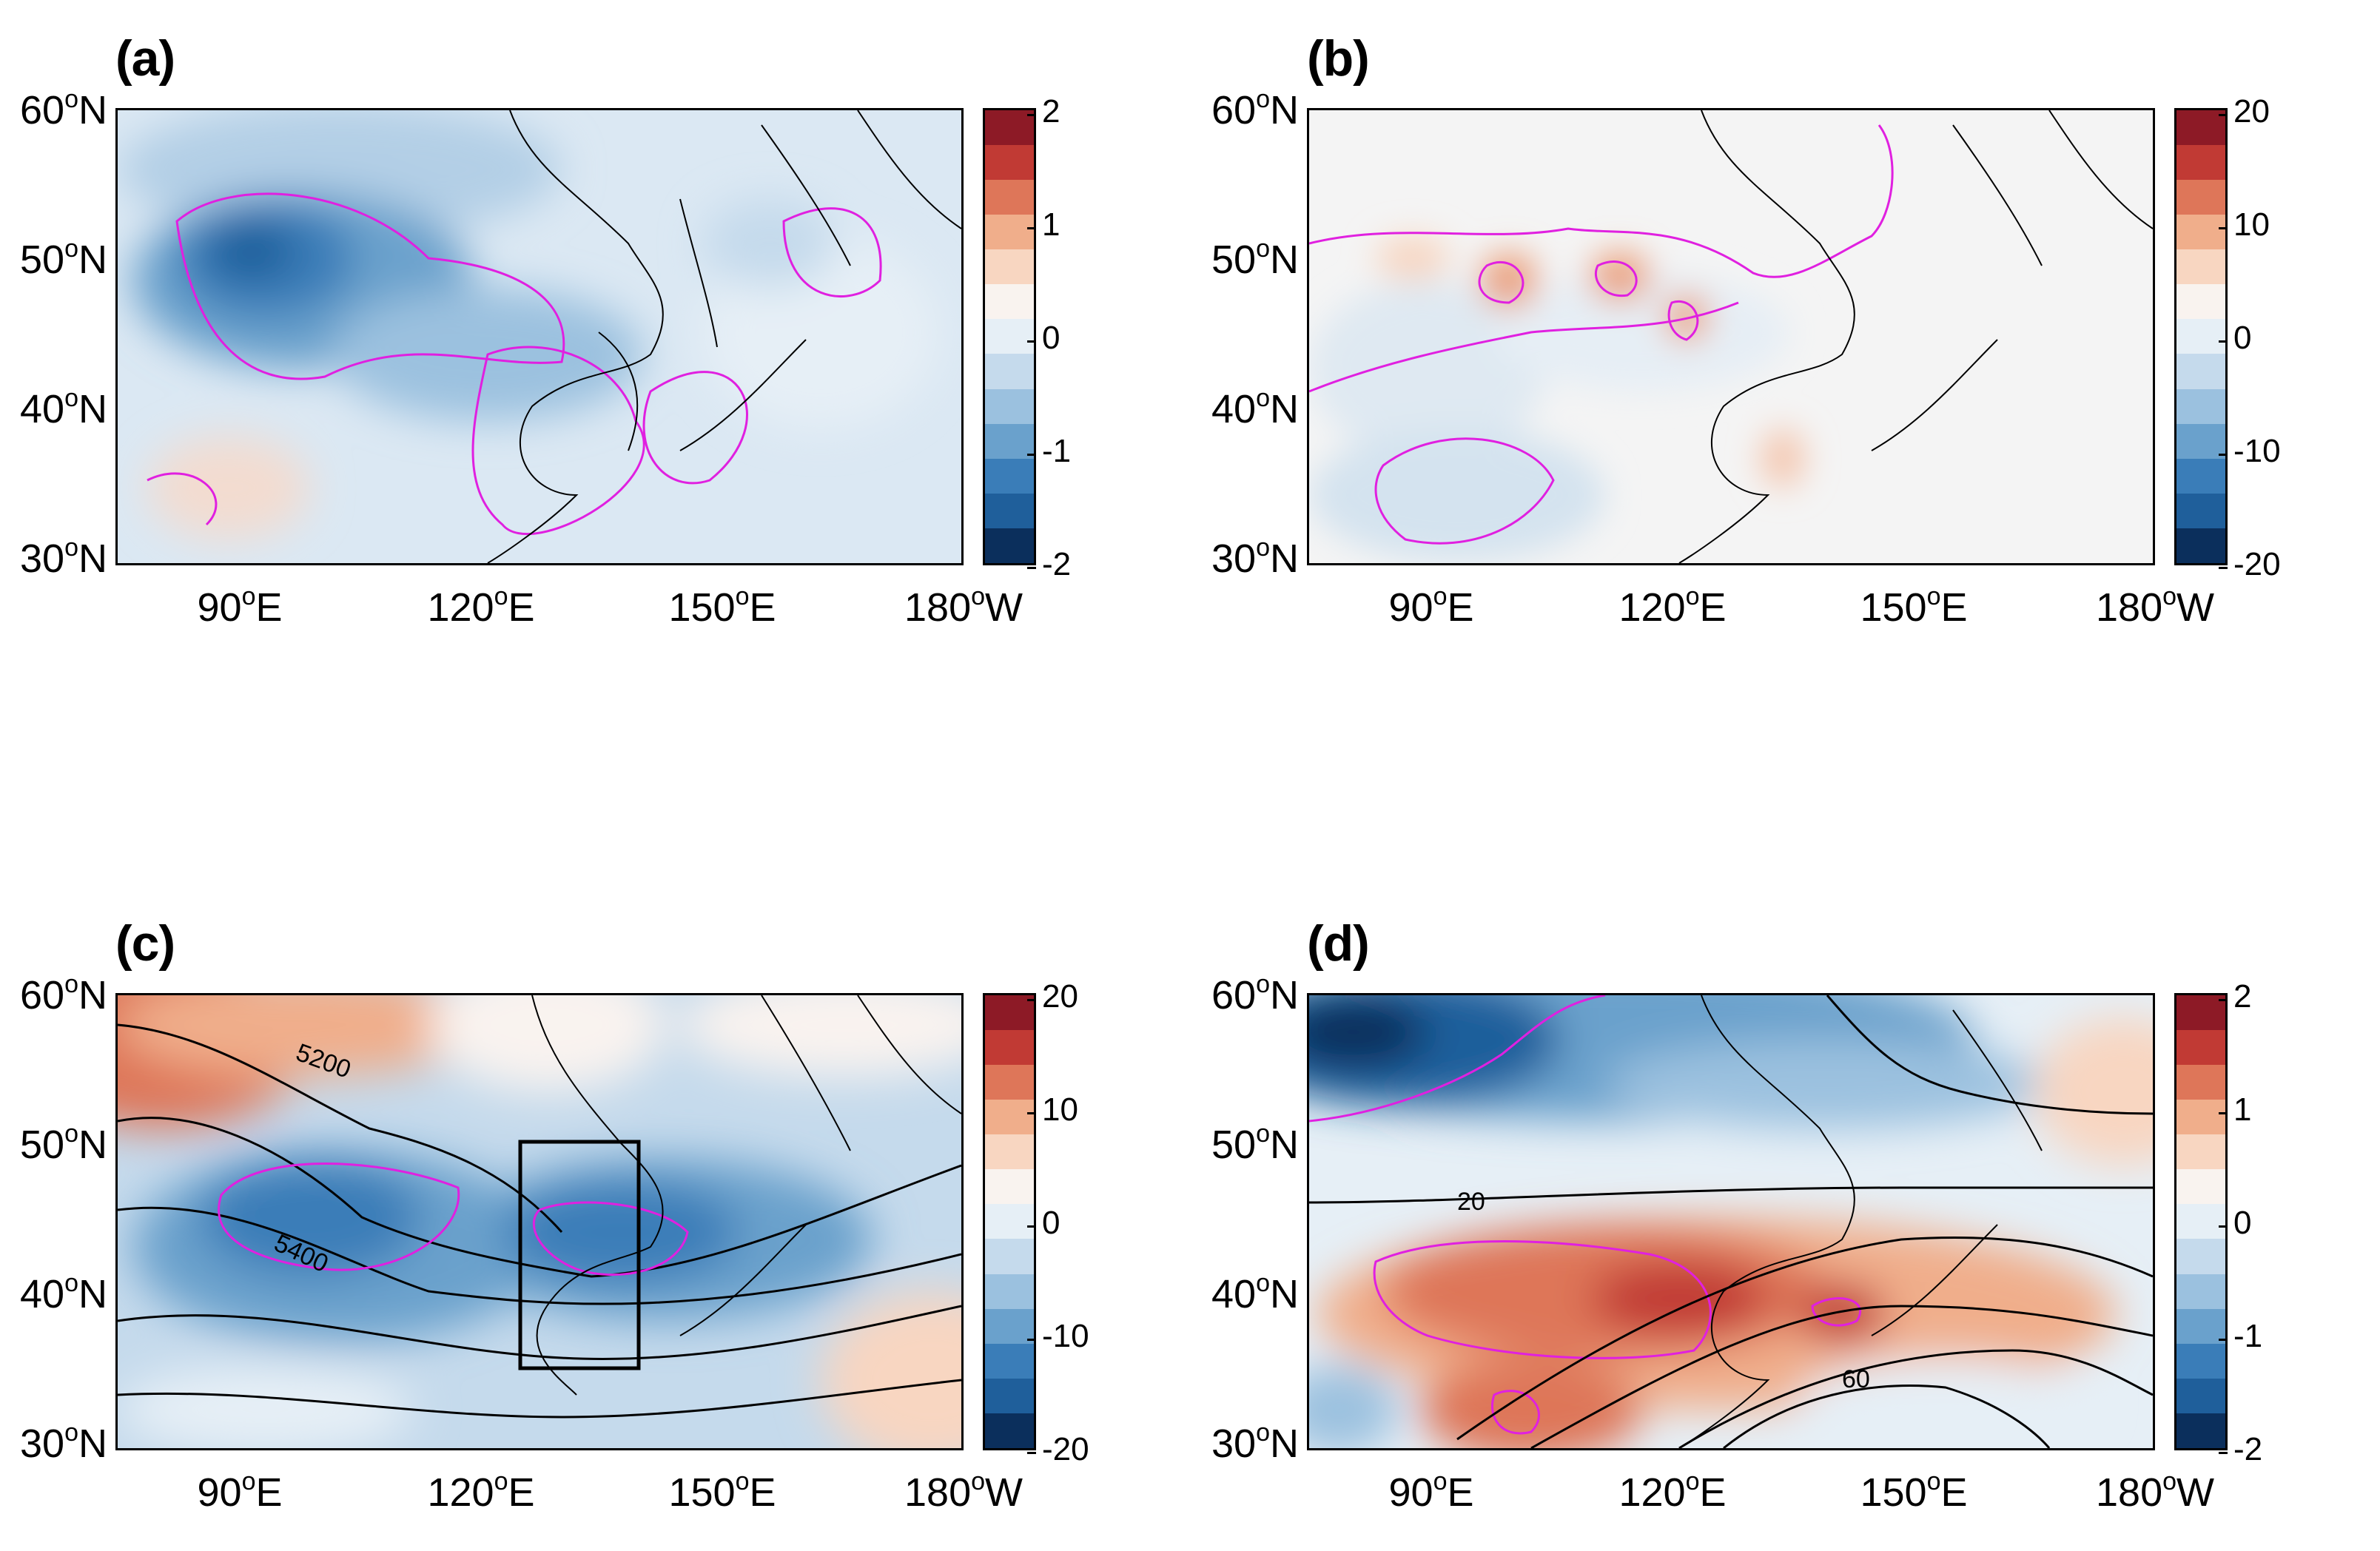 The image size is (2380, 1551). What do you see at coordinates (1339, 59) in the screenshot?
I see `panel-label: (b)` at bounding box center [1339, 59].